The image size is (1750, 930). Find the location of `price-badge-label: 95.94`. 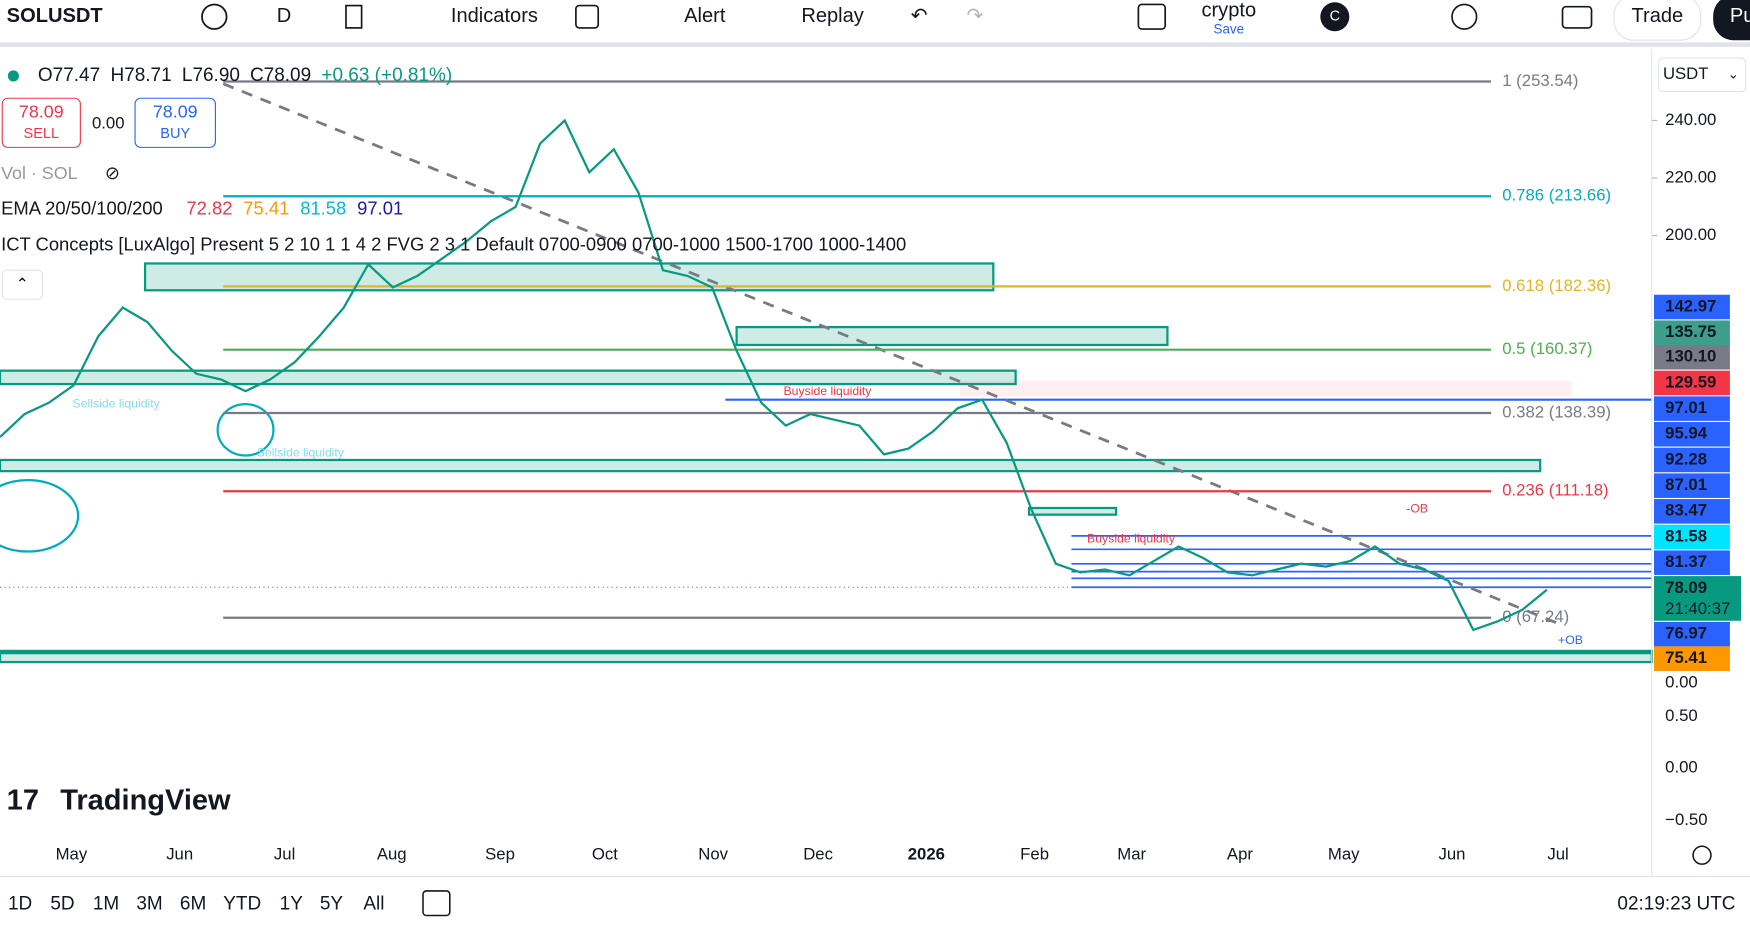

price-badge-label: 95.94 is located at coordinates (1686, 433).